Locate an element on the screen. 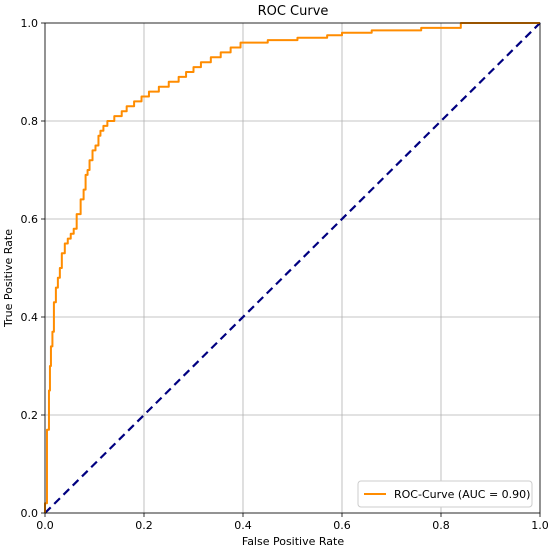 The image size is (550, 549). y-axis-label: True Positive Rate is located at coordinates (8, 278).